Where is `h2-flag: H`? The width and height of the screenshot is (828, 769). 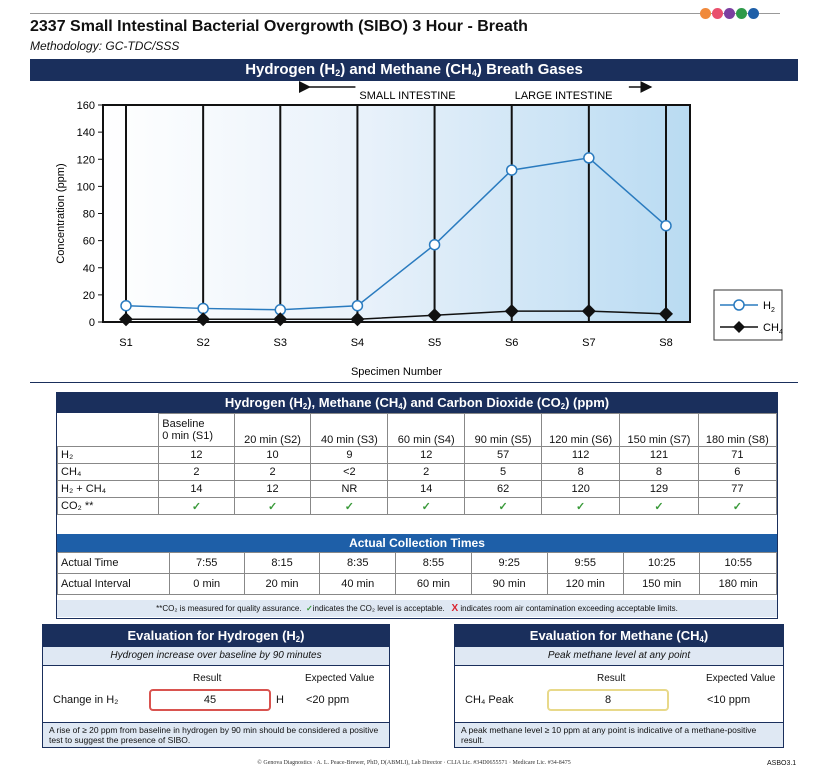
h2-flag: H is located at coordinates (280, 700).